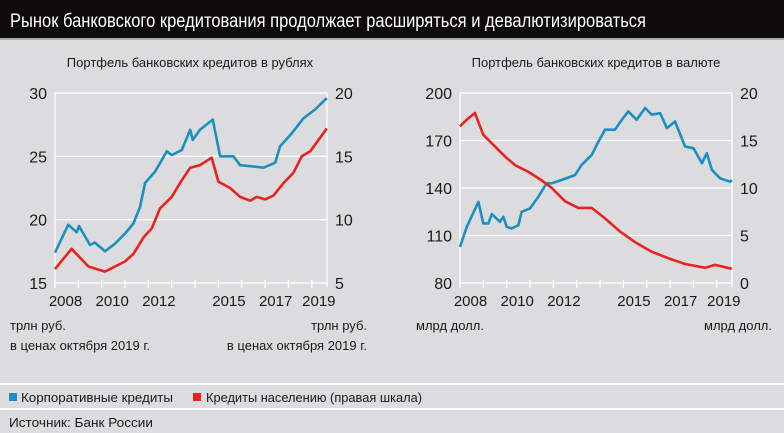 Image resolution: width=784 pixels, height=433 pixels. I want to click on y-tick-label-left: 170, so click(438, 142).